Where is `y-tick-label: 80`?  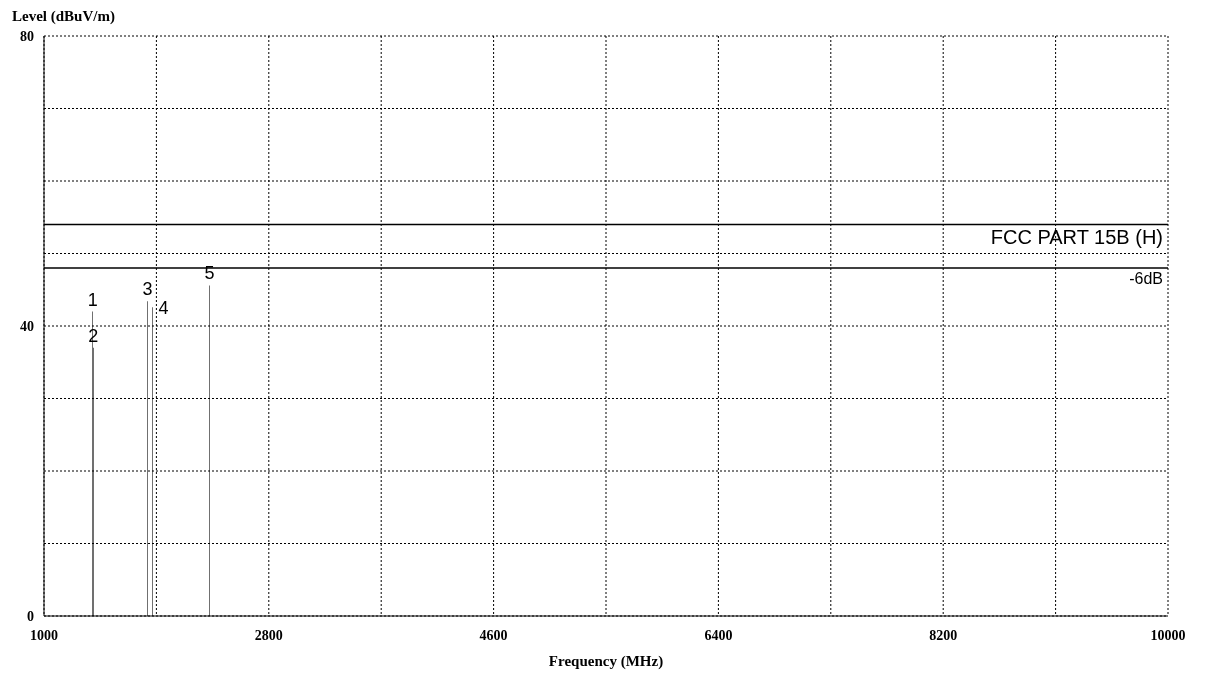 y-tick-label: 80 is located at coordinates (27, 36).